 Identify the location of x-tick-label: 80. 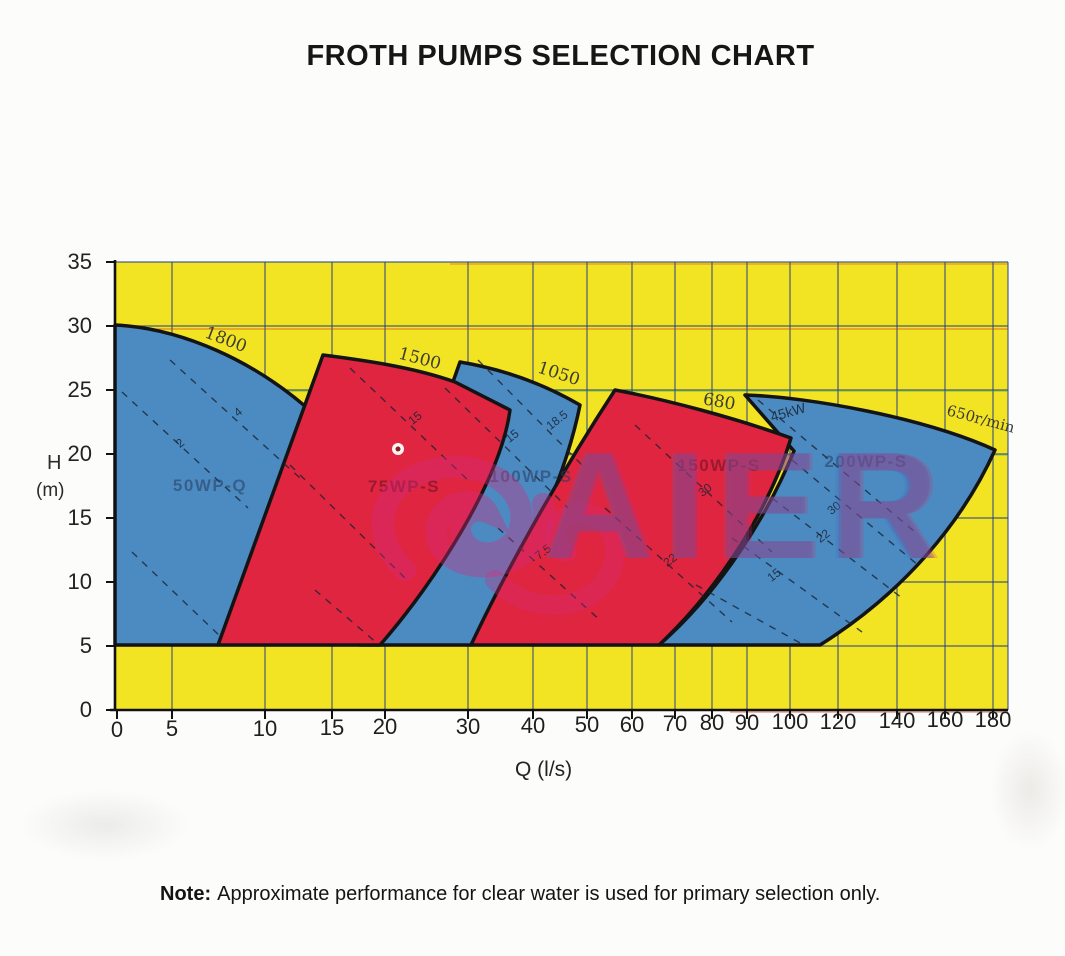
(712, 722).